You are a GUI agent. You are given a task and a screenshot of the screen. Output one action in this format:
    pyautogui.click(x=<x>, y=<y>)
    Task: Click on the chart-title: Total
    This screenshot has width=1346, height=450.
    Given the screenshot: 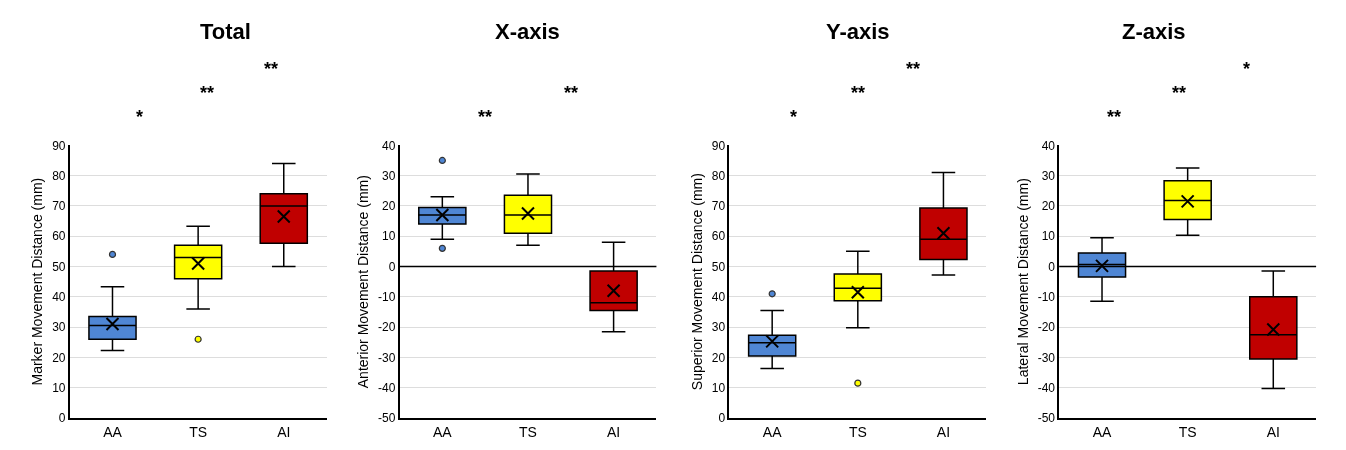 What is the action you would take?
    pyautogui.click(x=225, y=31)
    